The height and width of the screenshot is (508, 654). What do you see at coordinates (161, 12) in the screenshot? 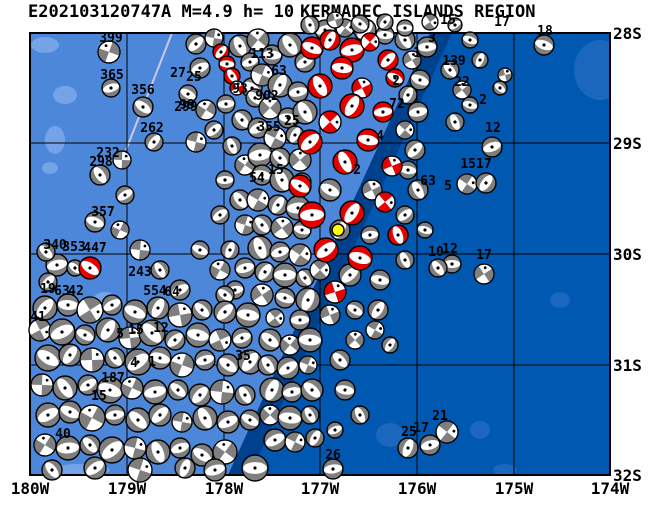
I see `event-id-title: E202103120747A M=4.9 h= 10` at bounding box center [161, 12].